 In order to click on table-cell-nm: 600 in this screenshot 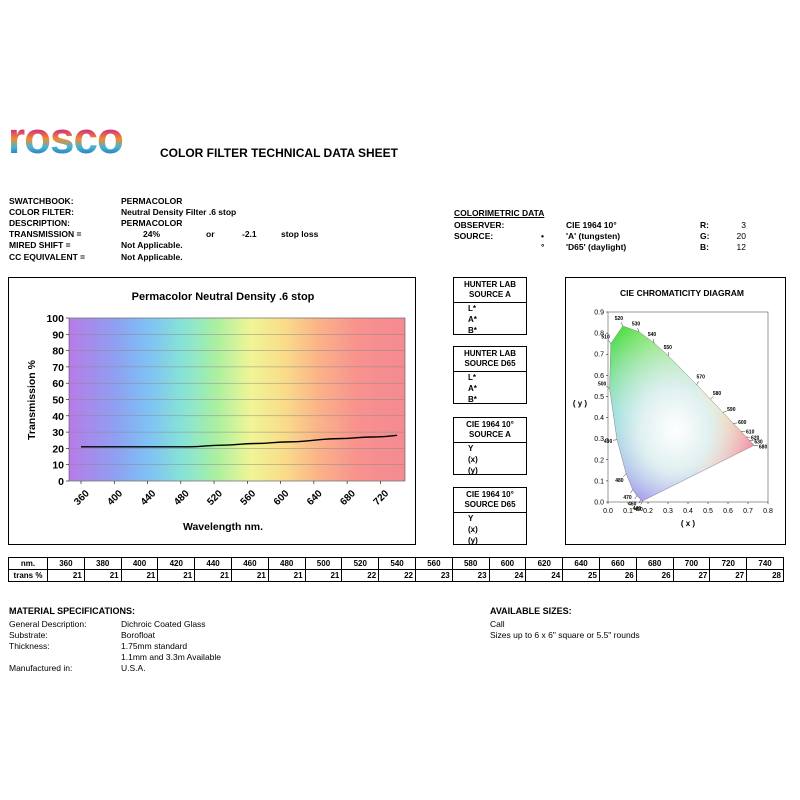, I will do `click(507, 563)`.